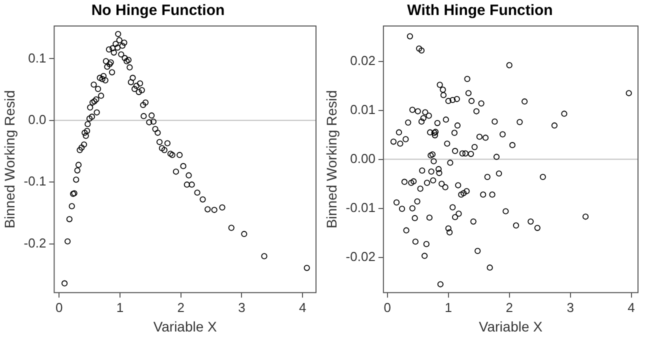 This screenshot has height=338, width=649. I want to click on y-tick-label: 0.02, so click(363, 60).